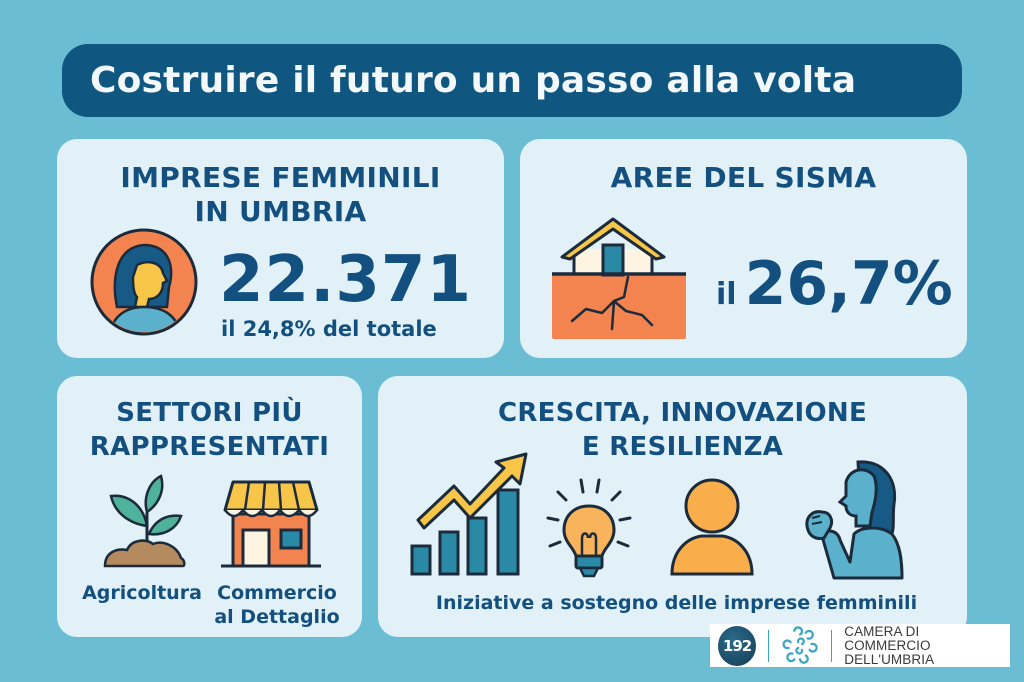  Describe the element at coordinates (280, 177) in the screenshot. I see `heading-line: IMPRESE FEMMINILI` at that location.